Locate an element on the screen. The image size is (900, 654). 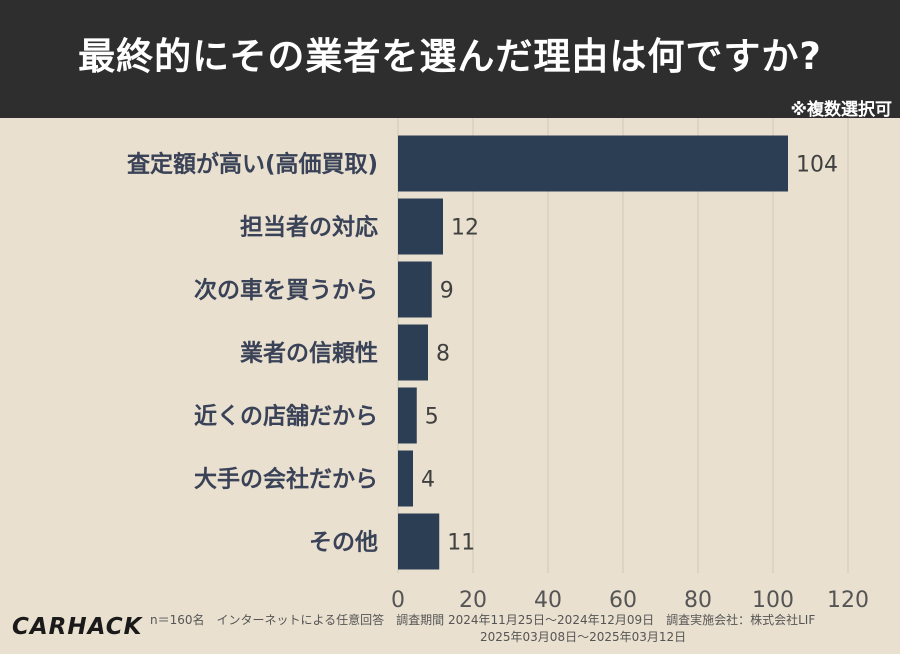
chart-title: 最終的にその業者を選んだ理由は何ですか? is located at coordinates (450, 56).